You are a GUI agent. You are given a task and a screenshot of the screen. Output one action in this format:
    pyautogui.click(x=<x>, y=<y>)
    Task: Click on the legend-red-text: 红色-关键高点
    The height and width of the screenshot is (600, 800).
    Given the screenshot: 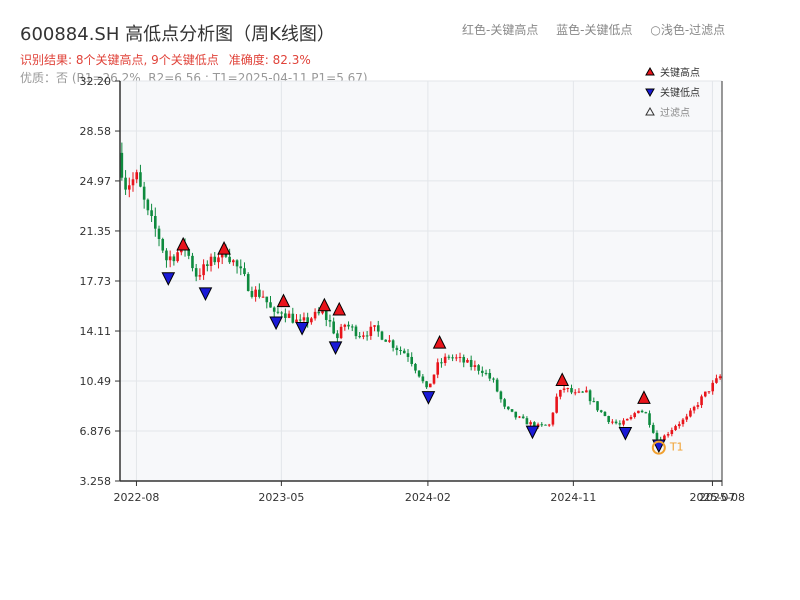 What is the action you would take?
    pyautogui.click(x=500, y=30)
    